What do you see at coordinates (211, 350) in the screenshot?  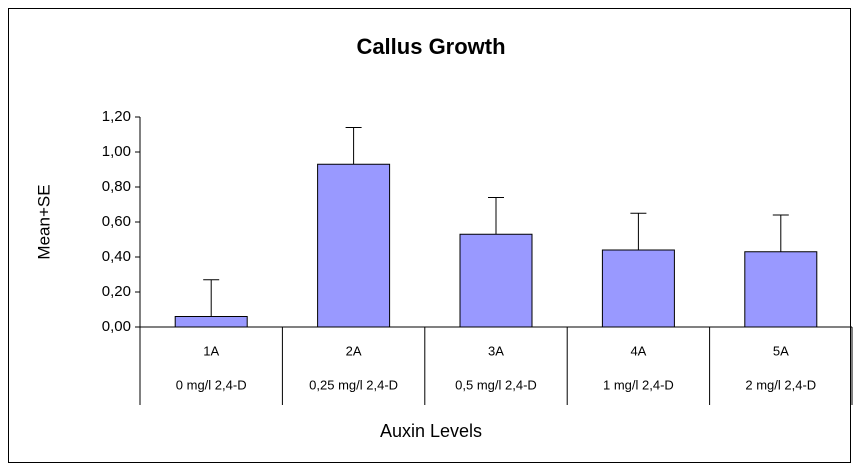 I see `x-tick-label: 1A` at bounding box center [211, 350].